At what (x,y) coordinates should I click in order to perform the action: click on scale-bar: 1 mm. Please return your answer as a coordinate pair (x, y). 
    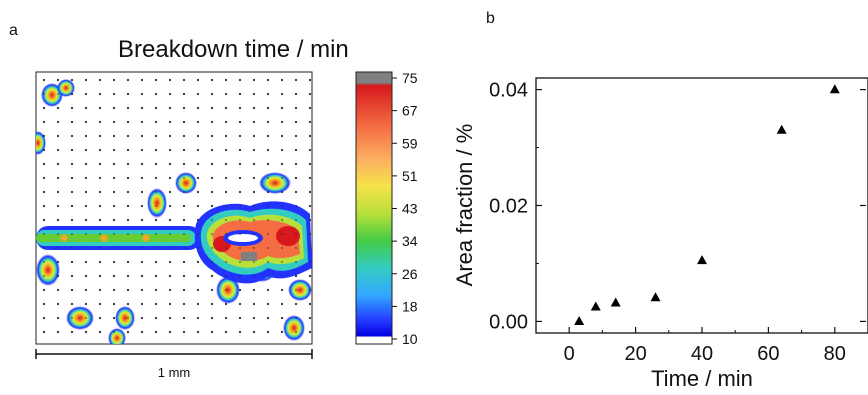
    Looking at the image, I should click on (174, 364).